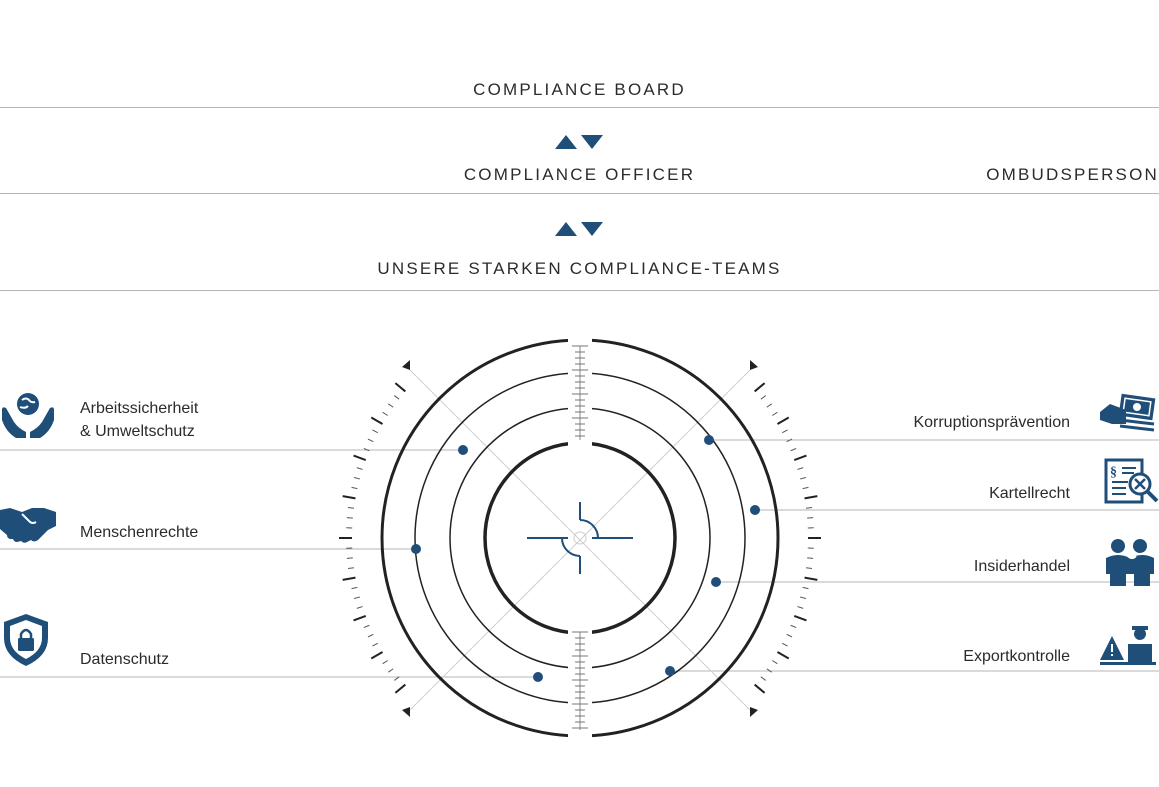 This screenshot has width=1159, height=787. I want to click on area-korruptionspraevention: Korruptionsprävention, so click(991, 422).